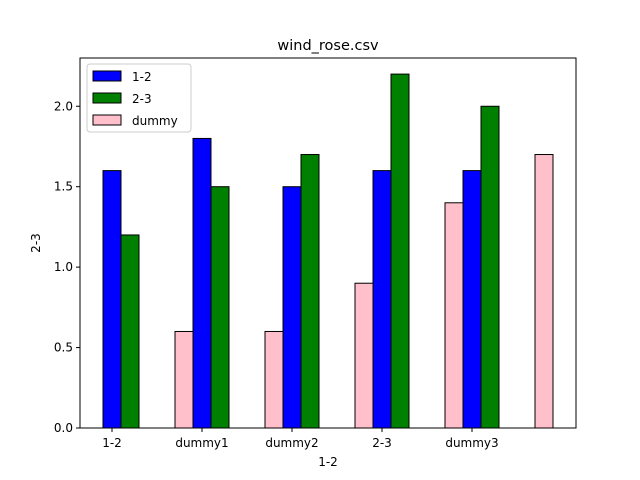  I want to click on y-axis-title: 2-3, so click(36, 243).